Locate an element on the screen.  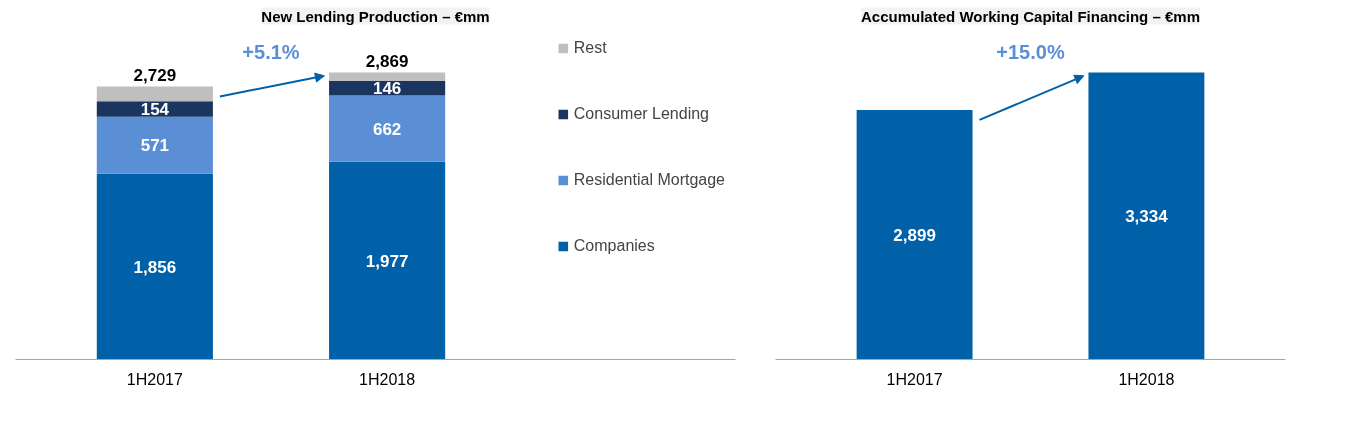
data-label: 571 is located at coordinates (155, 146).